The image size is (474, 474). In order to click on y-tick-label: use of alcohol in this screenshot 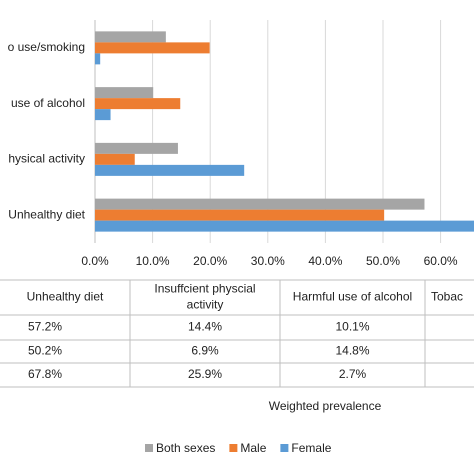, I will do `click(48, 103)`.